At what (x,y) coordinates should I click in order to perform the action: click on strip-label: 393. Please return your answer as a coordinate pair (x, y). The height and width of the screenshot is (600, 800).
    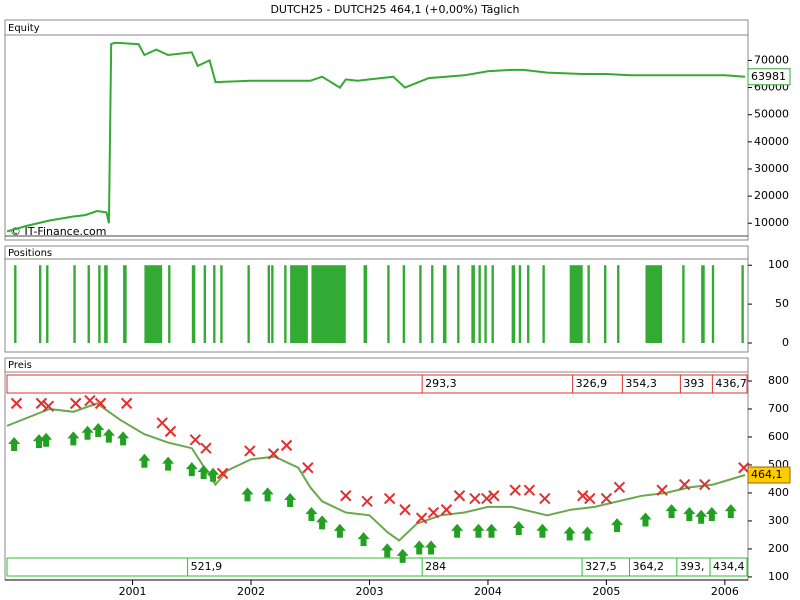
    Looking at the image, I should click on (693, 383).